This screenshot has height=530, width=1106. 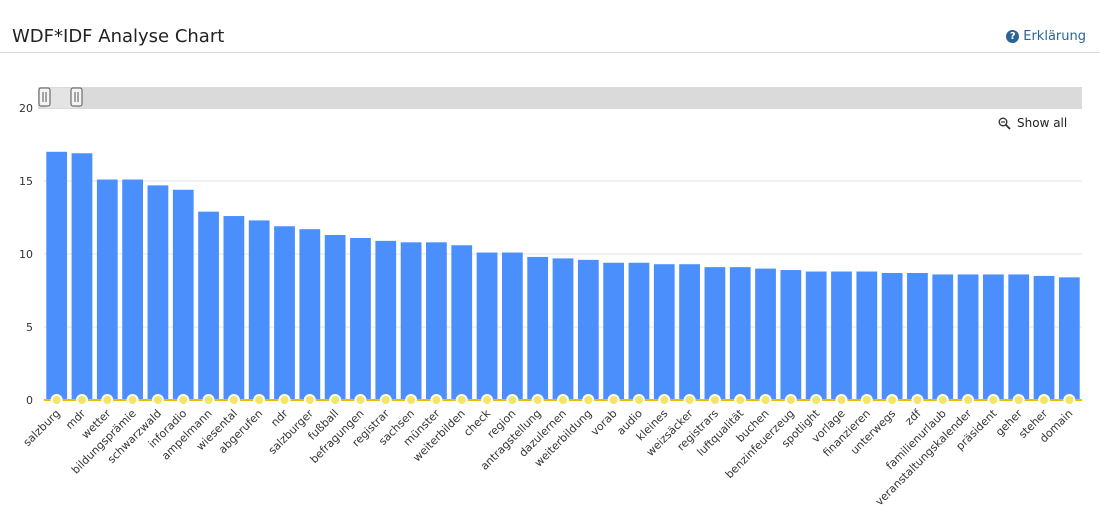 What do you see at coordinates (1042, 123) in the screenshot?
I see `show-all-label: Show all` at bounding box center [1042, 123].